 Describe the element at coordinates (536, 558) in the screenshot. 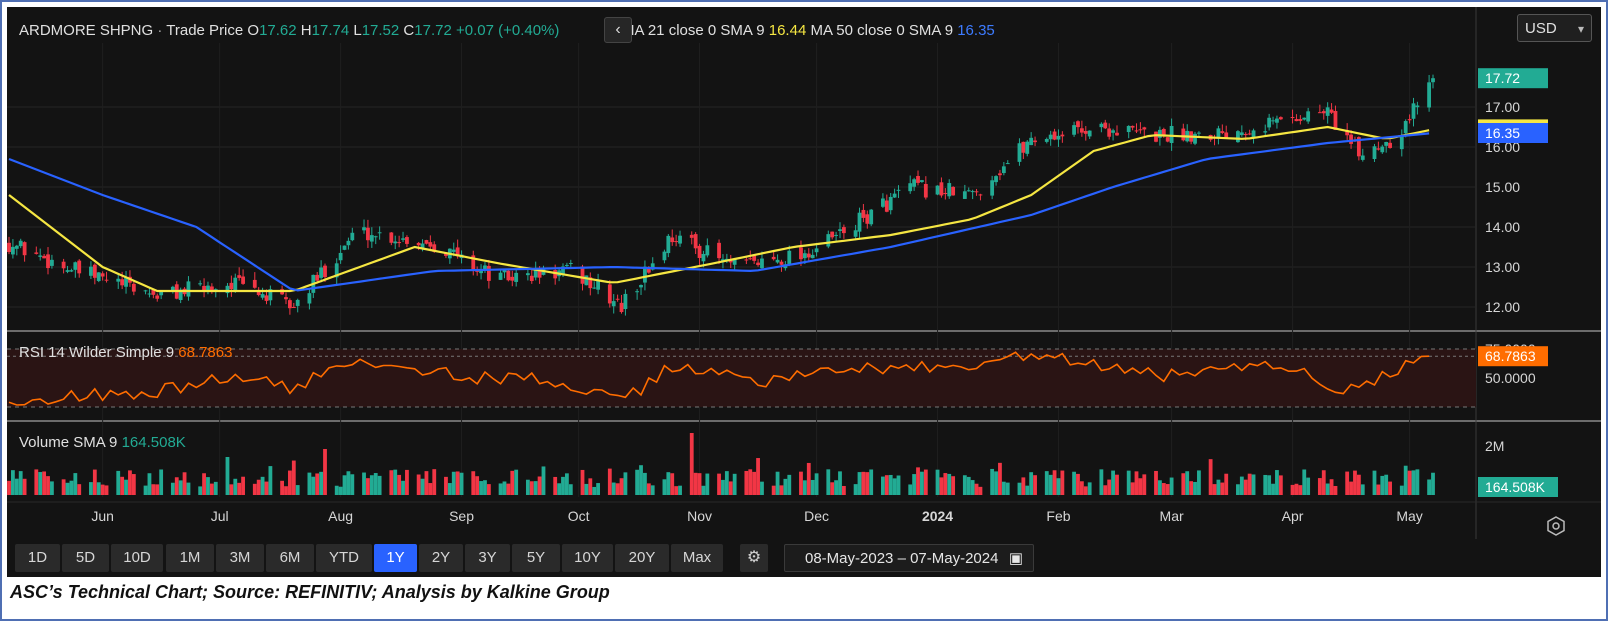

I see `timeframe-button-5y: 5Y` at that location.